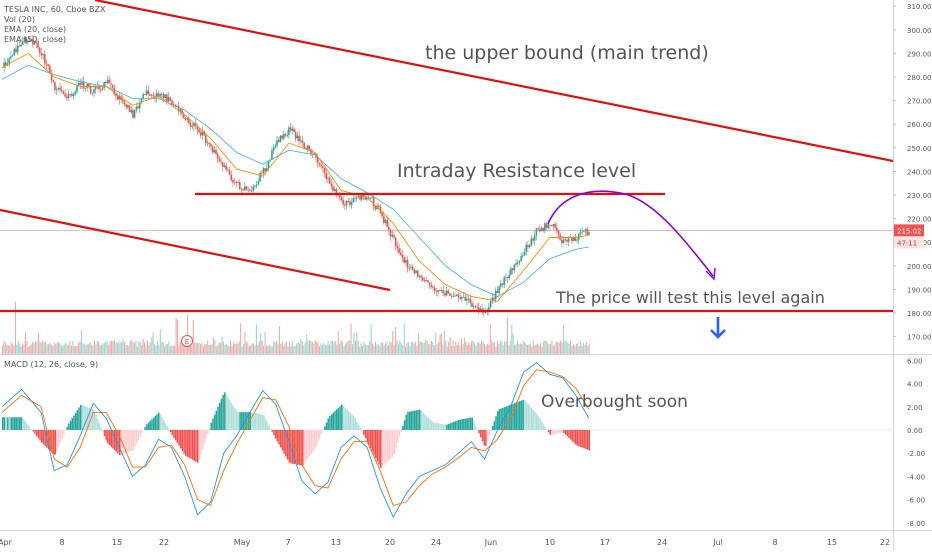 This screenshot has height=555, width=932. What do you see at coordinates (117, 542) in the screenshot?
I see `time-axis-tick: 15` at bounding box center [117, 542].